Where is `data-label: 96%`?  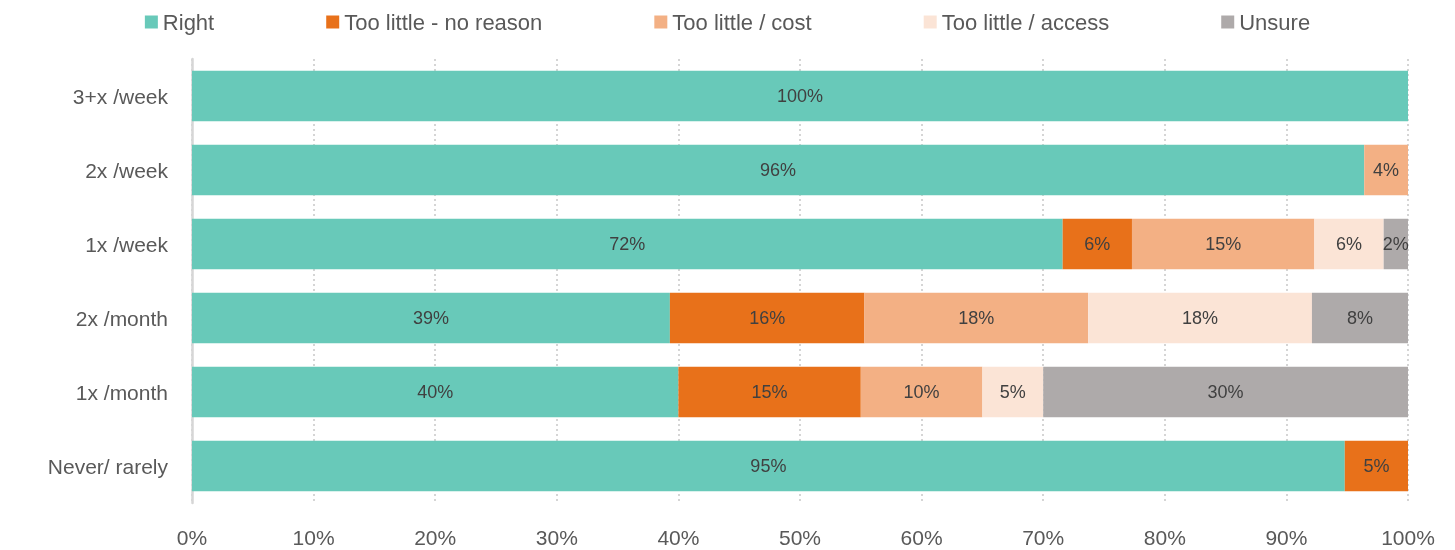 data-label: 96% is located at coordinates (778, 170).